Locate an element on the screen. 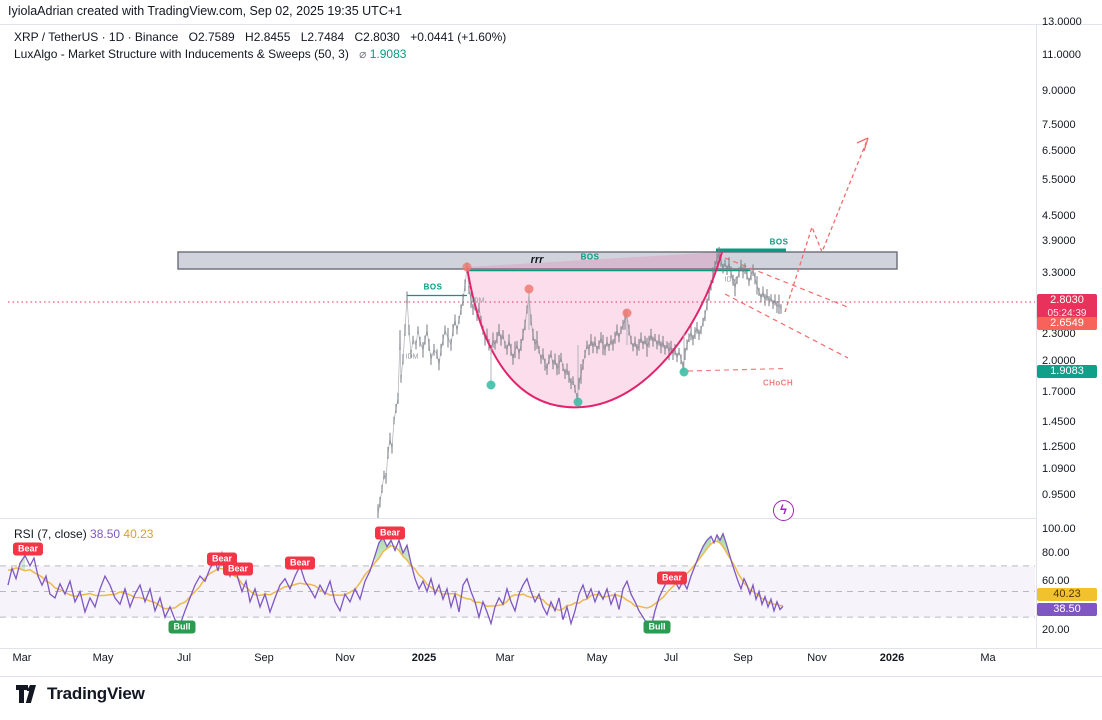 This screenshot has height=720, width=1102. ohlc-close: C2.8030 is located at coordinates (377, 37).